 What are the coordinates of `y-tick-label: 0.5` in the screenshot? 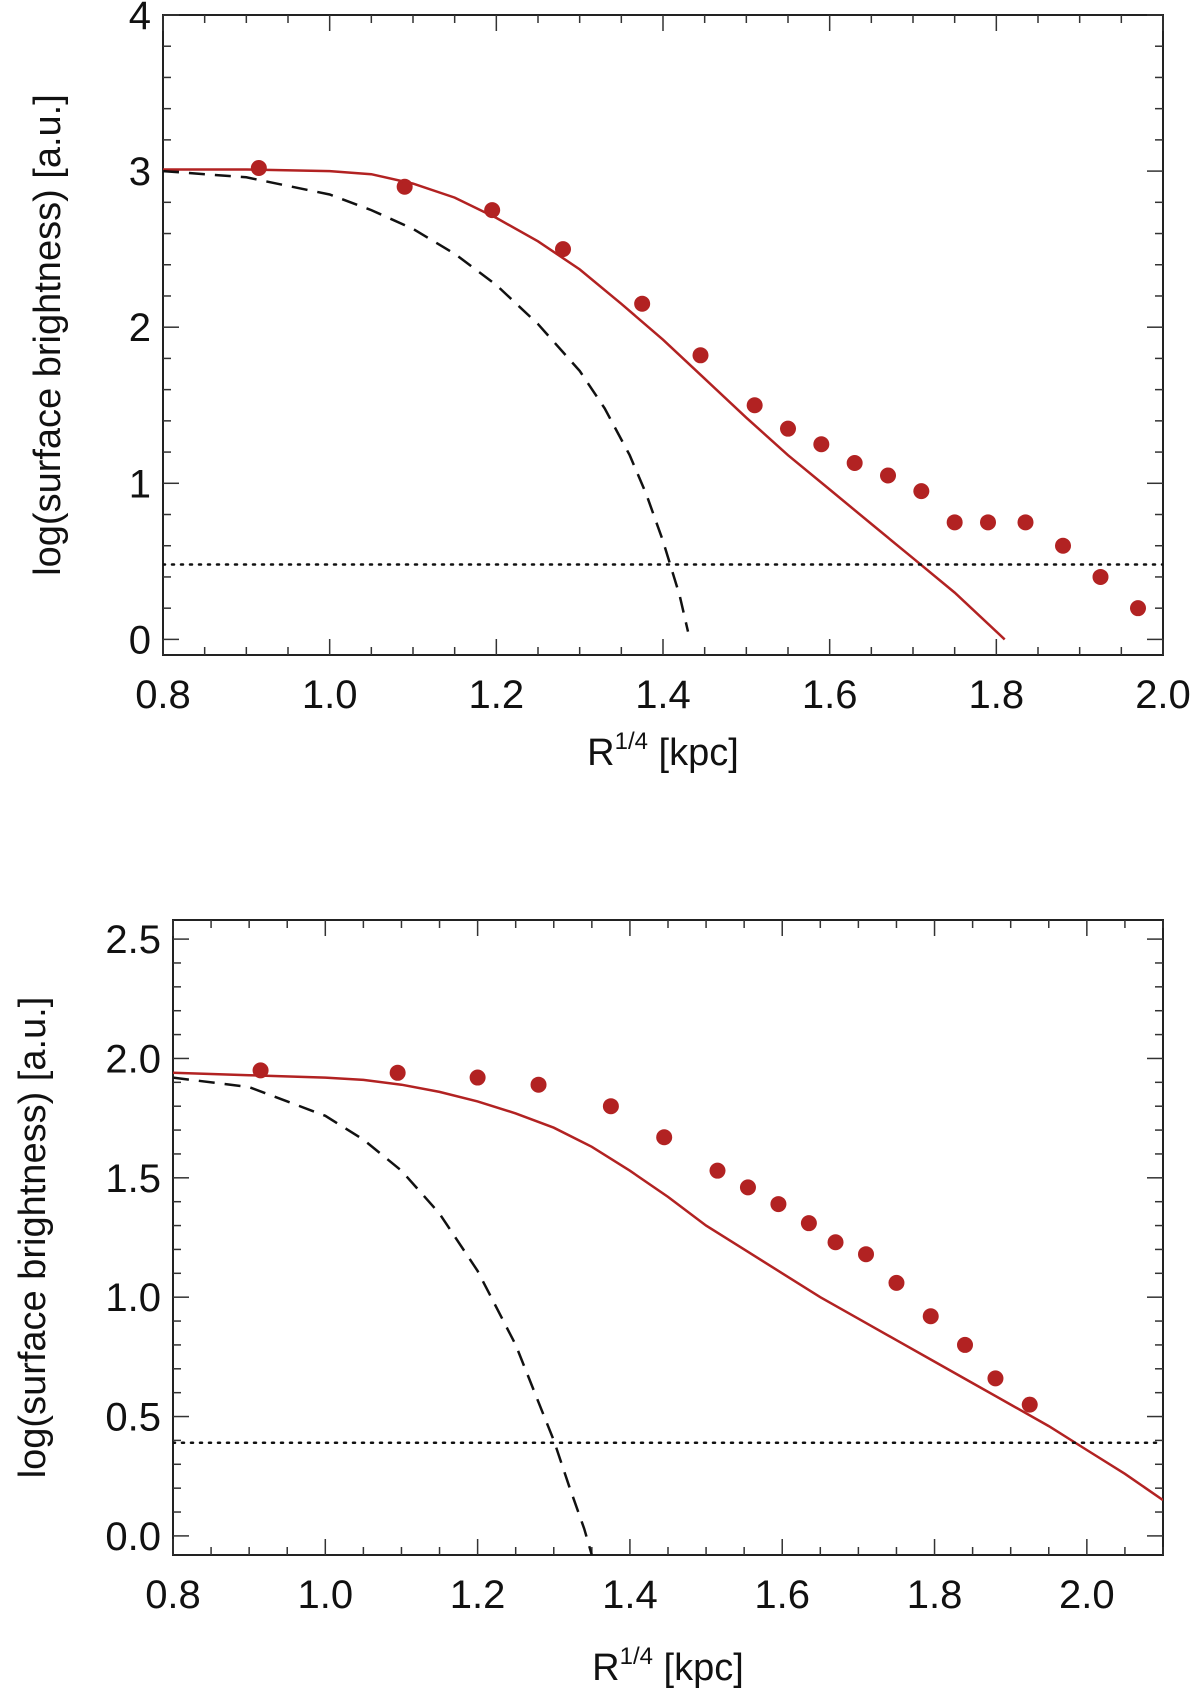 It's located at (133, 1418).